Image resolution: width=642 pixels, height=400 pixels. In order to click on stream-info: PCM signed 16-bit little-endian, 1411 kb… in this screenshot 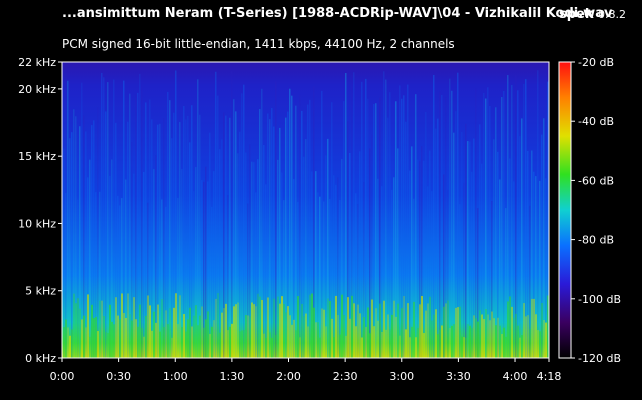, I will do `click(258, 44)`.